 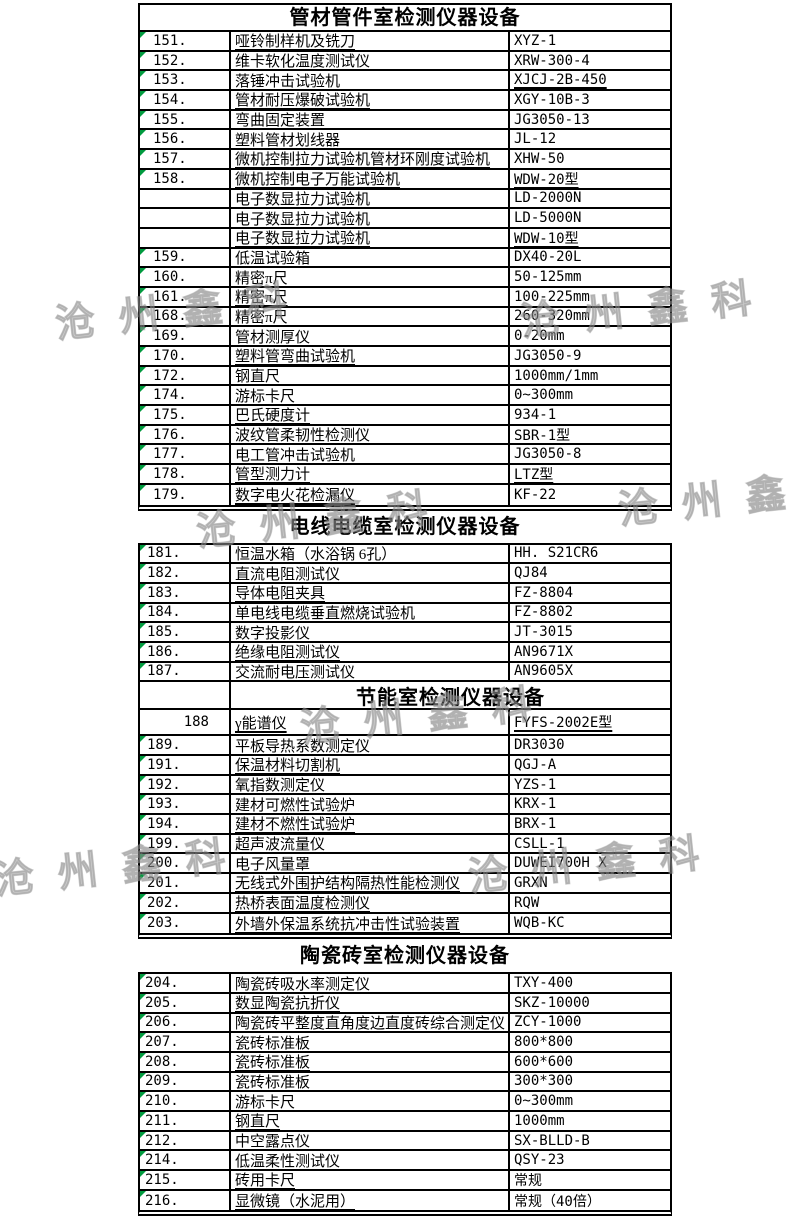 What do you see at coordinates (405, 140) in the screenshot?
I see `table-row: 156. 塑料管材划线器 JL-12` at bounding box center [405, 140].